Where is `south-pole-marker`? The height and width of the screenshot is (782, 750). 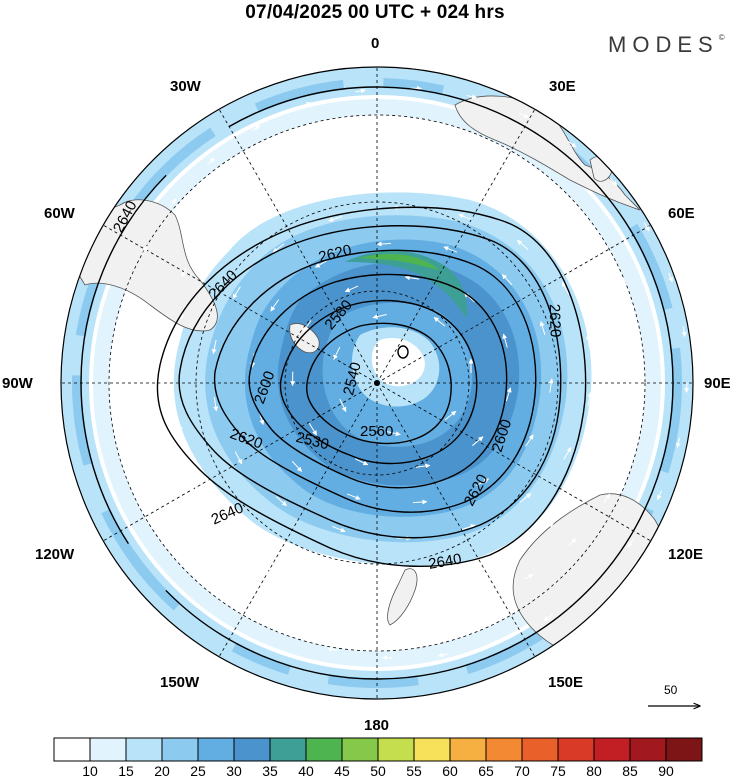 south-pole-marker is located at coordinates (377, 383).